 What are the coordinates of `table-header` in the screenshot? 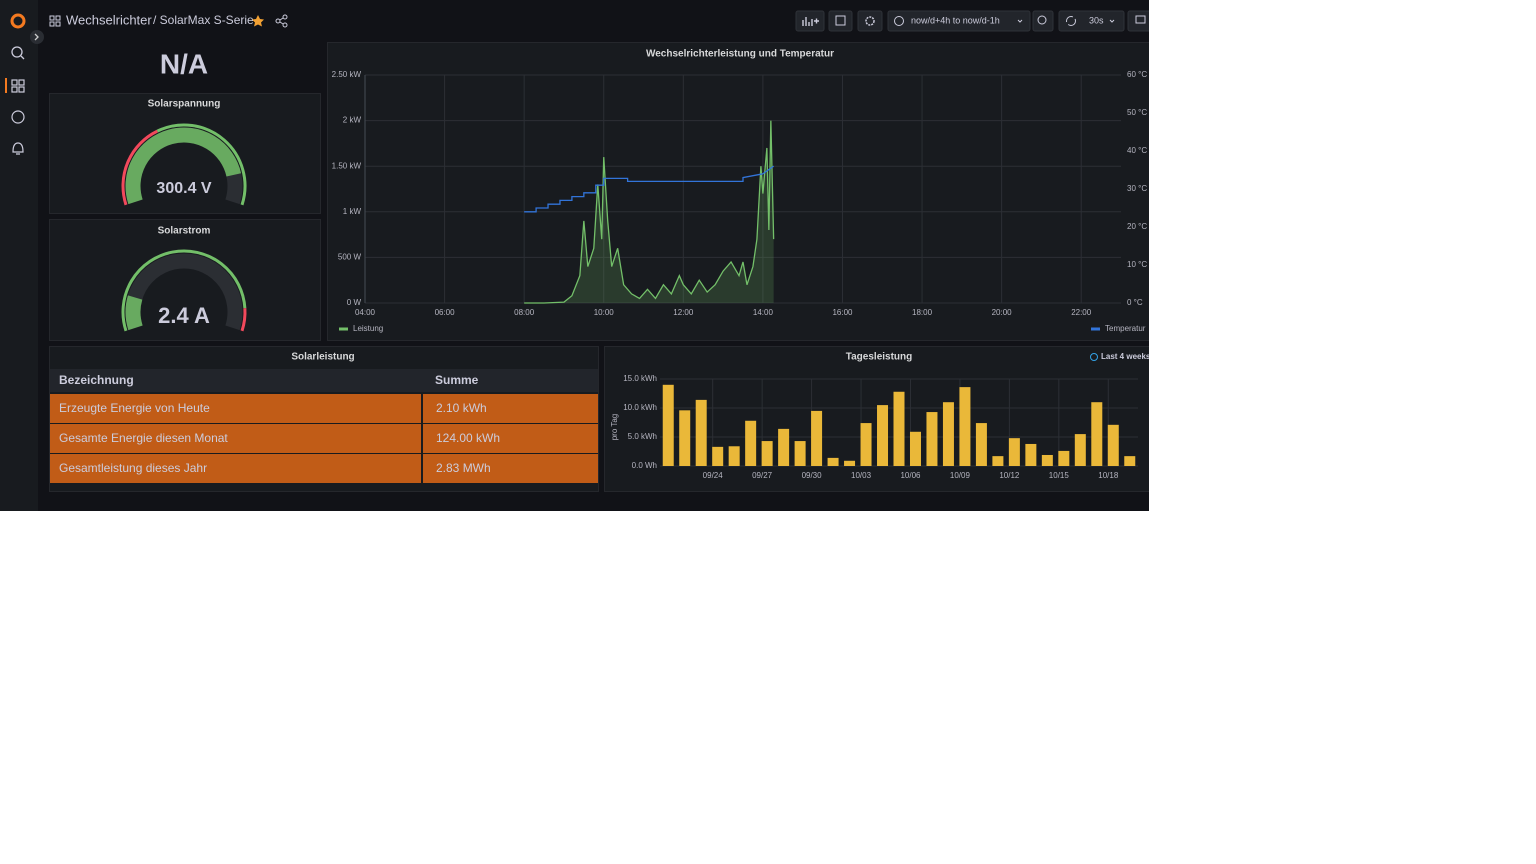 It's located at (324, 380).